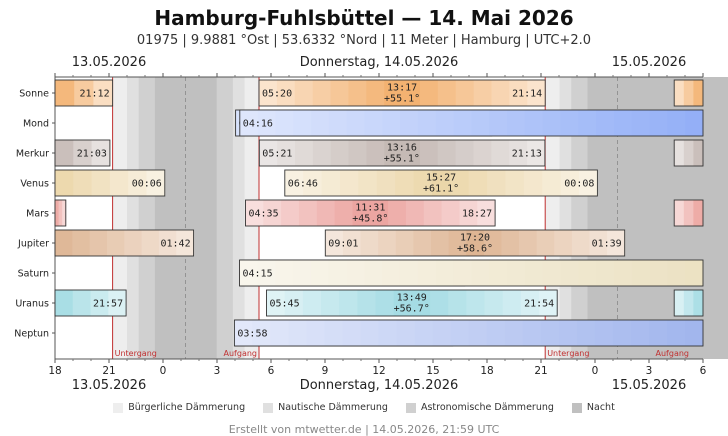 Image resolution: width=728 pixels, height=436 pixels. Describe the element at coordinates (479, 407) in the screenshot. I see `legend-item: Astronomische Dämmerung` at that location.